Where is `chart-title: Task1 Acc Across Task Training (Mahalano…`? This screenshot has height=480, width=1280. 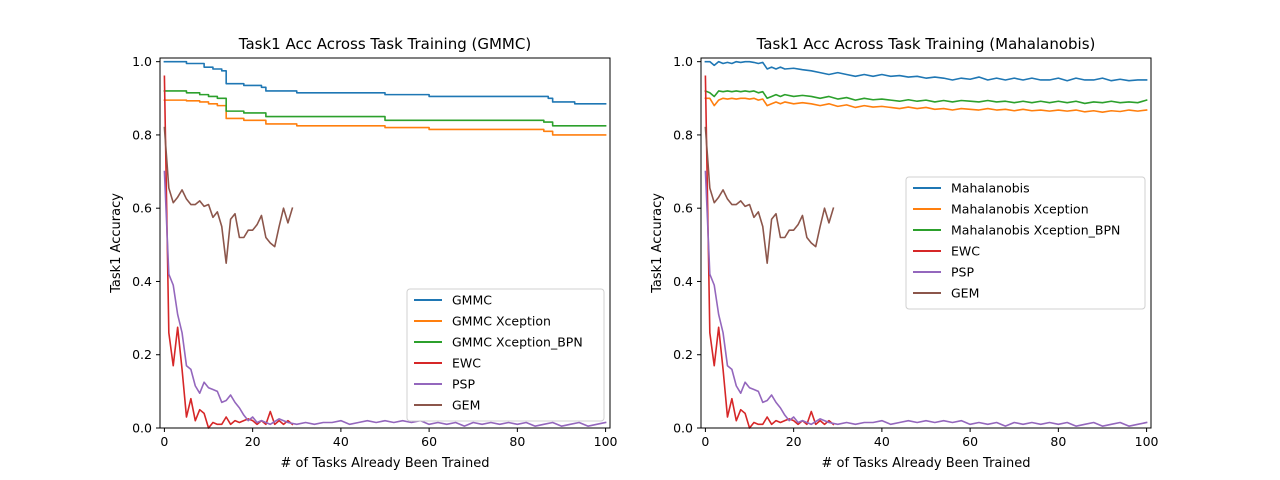
chart-title: Task1 Acc Across Task Training (Mahalano… is located at coordinates (926, 44).